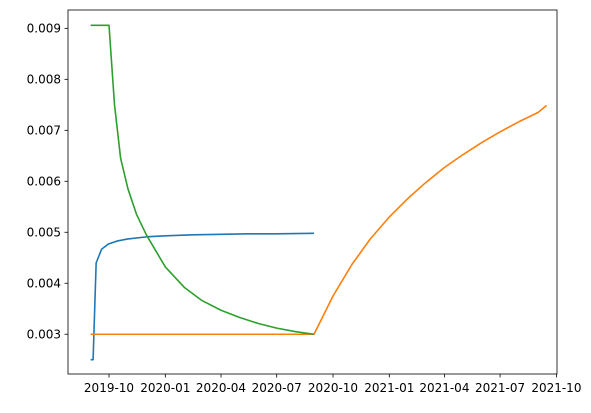 The image size is (591, 413). What do you see at coordinates (389, 388) in the screenshot?
I see `x-tick-label: 2021-01` at bounding box center [389, 388].